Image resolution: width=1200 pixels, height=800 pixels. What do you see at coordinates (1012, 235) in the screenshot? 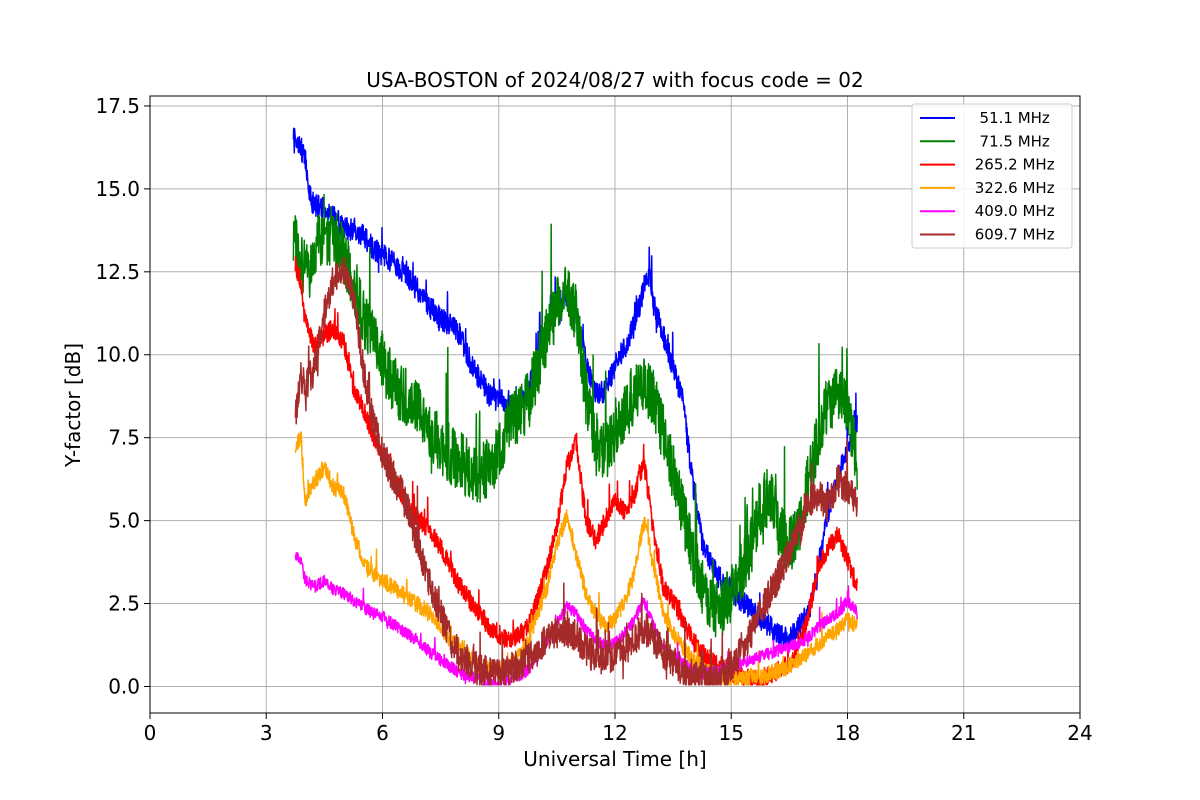
I see `legend-label: 609.7 MHz` at bounding box center [1012, 235].